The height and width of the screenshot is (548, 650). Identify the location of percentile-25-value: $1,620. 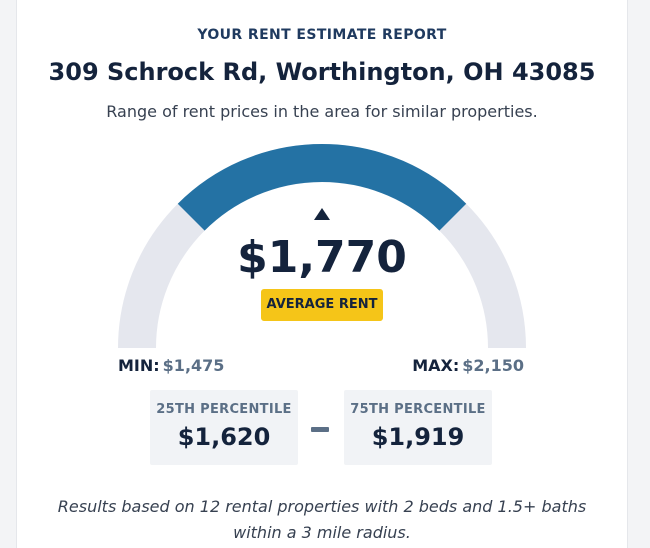
(224, 437).